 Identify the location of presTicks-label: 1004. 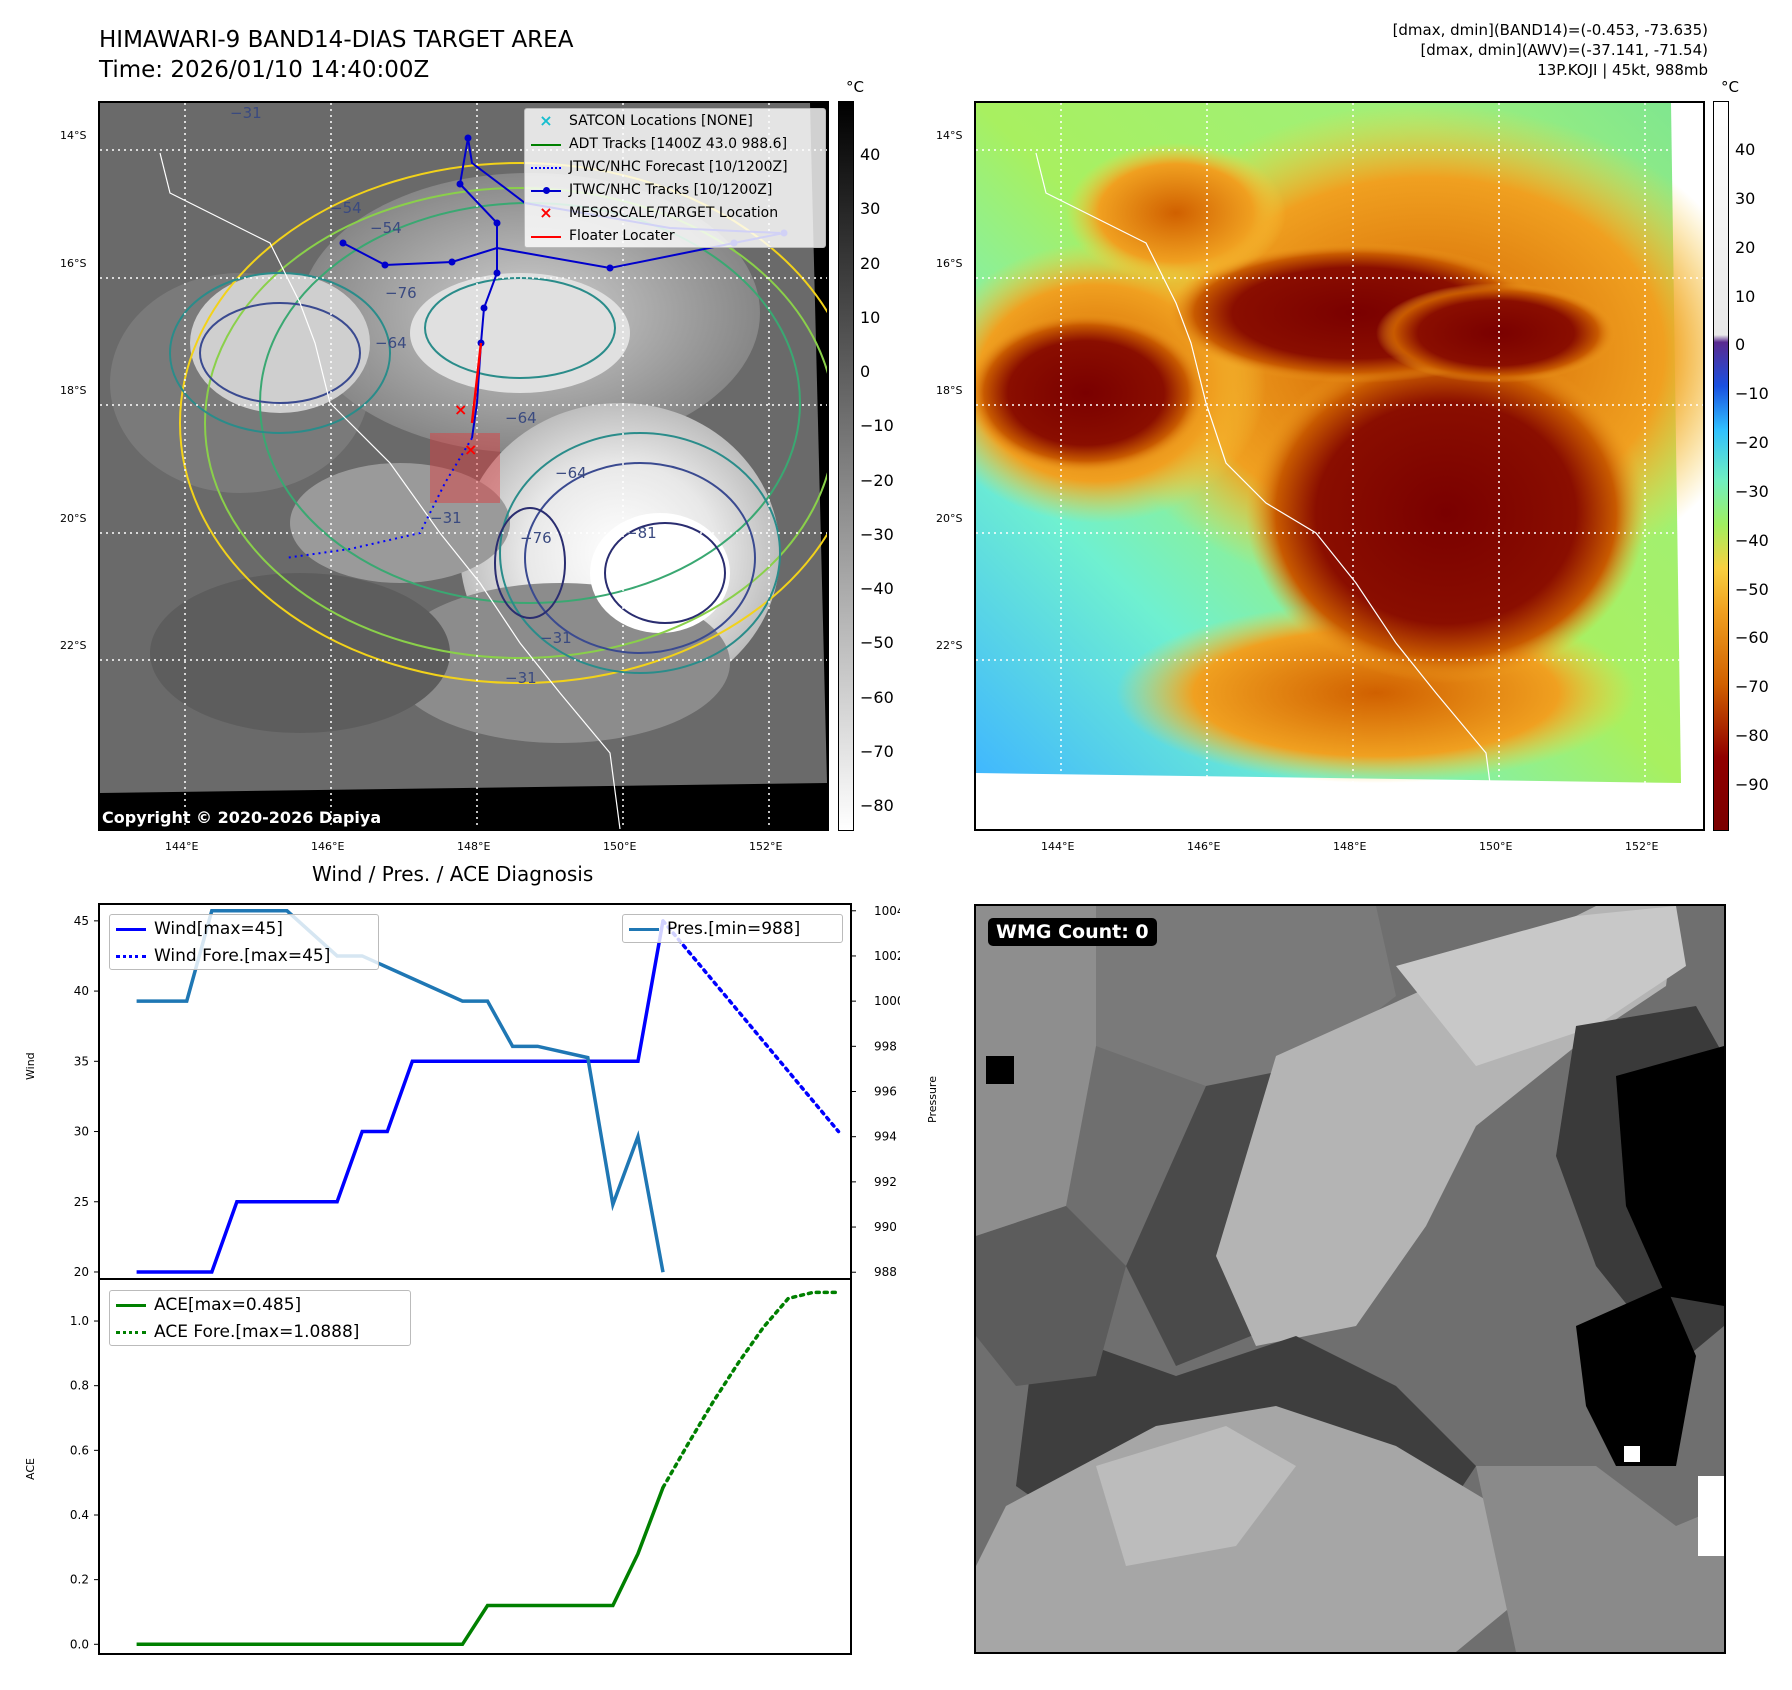
(887, 911).